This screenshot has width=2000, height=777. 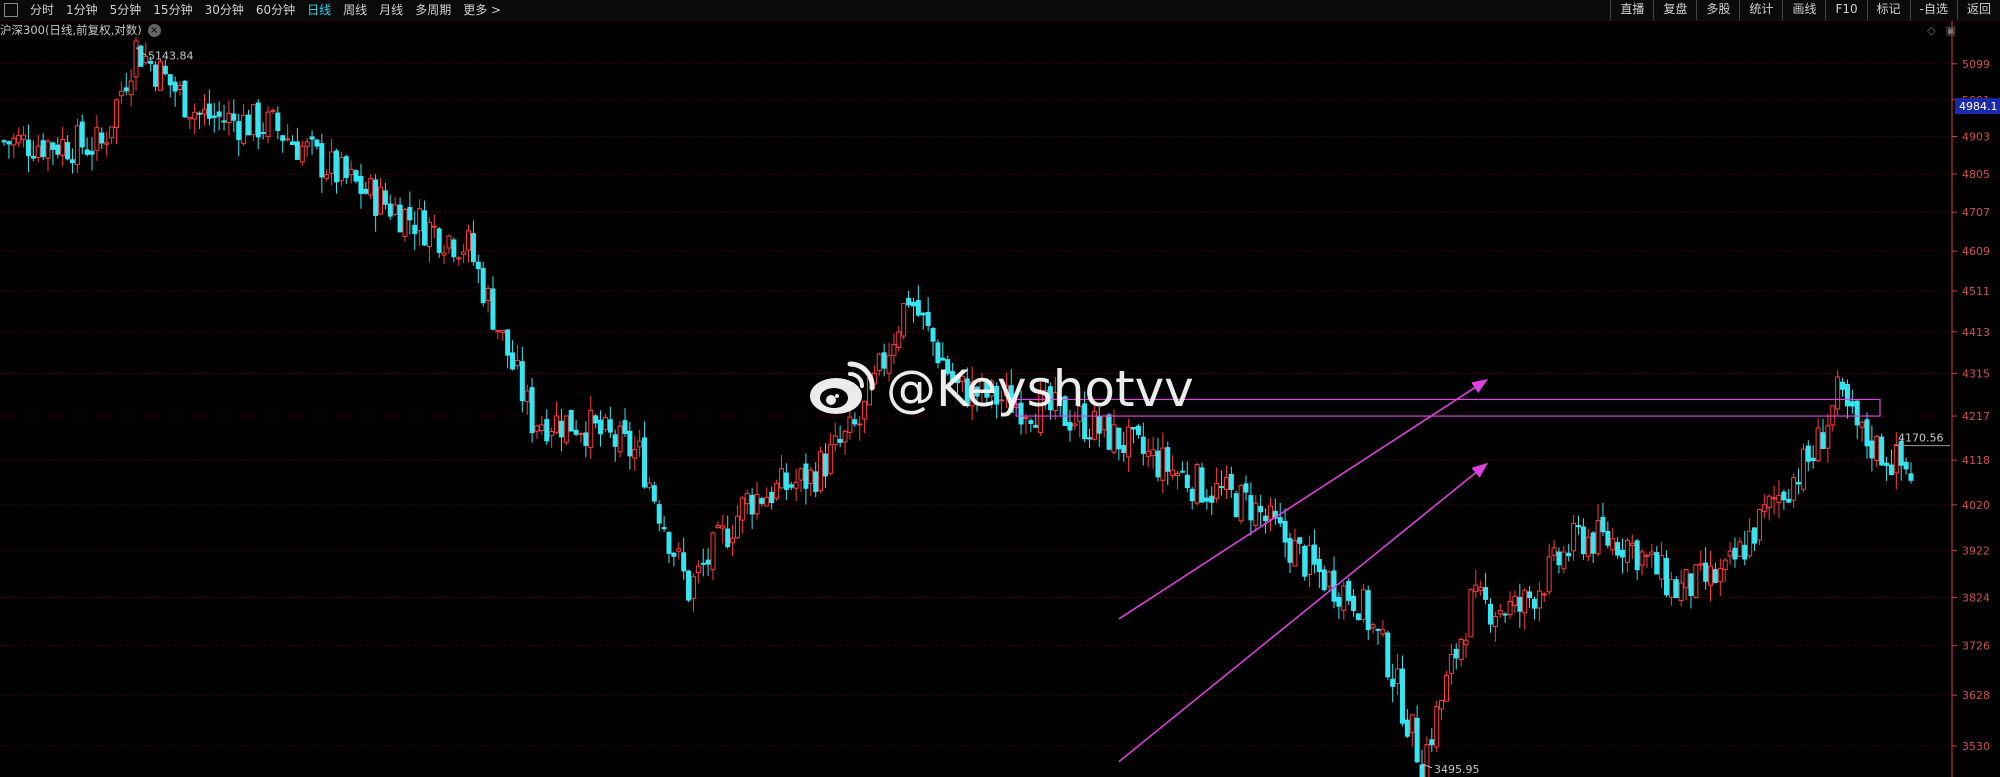 What do you see at coordinates (173, 10) in the screenshot?
I see `period-tab-3: 15分钟` at bounding box center [173, 10].